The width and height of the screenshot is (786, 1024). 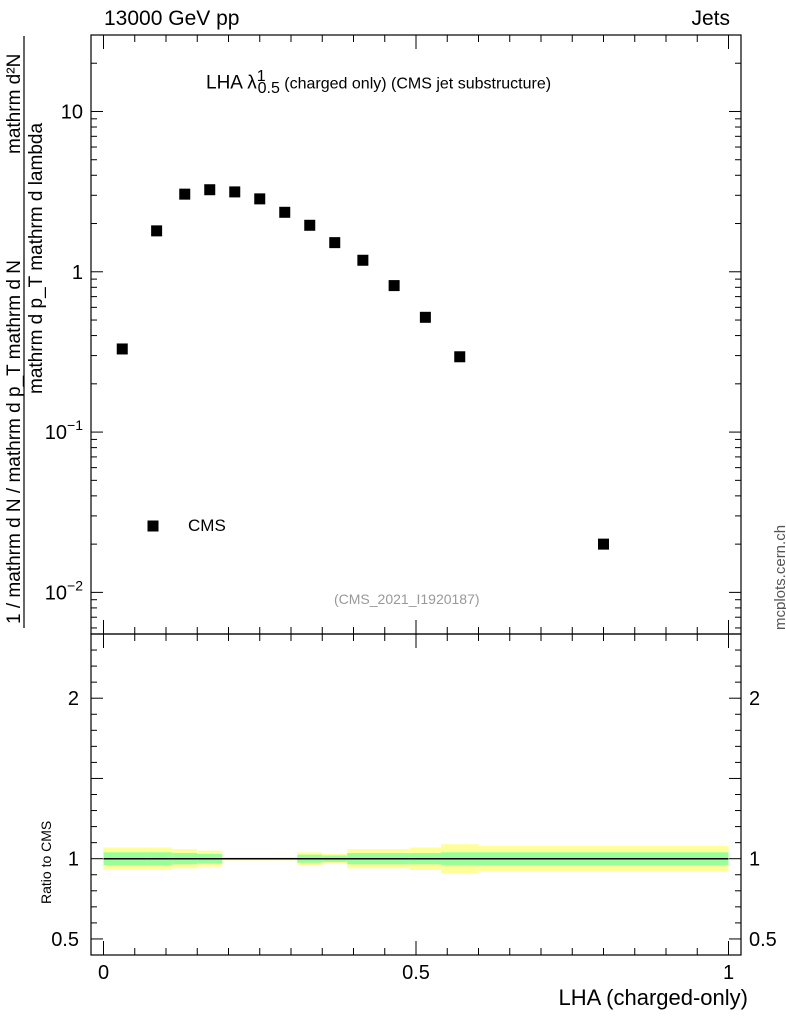 What do you see at coordinates (407, 599) in the screenshot?
I see `analysis-id: (CMS_2021_I1920187)` at bounding box center [407, 599].